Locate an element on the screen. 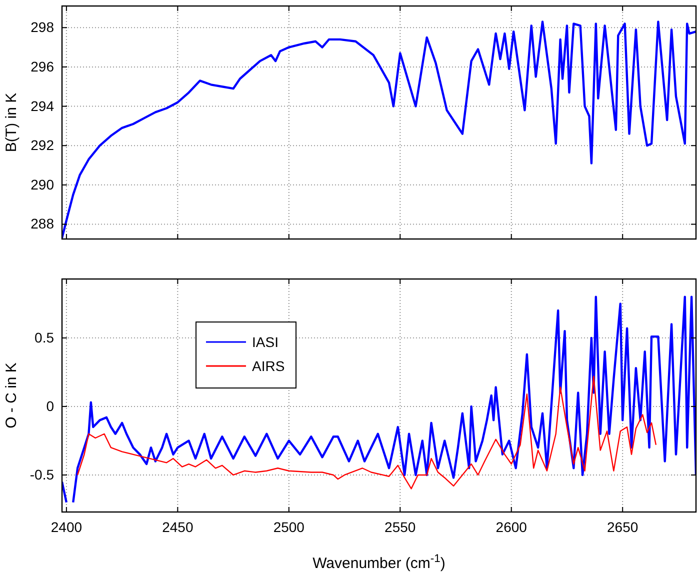 The image size is (698, 573). y-tick-label: 0 is located at coordinates (50, 406).